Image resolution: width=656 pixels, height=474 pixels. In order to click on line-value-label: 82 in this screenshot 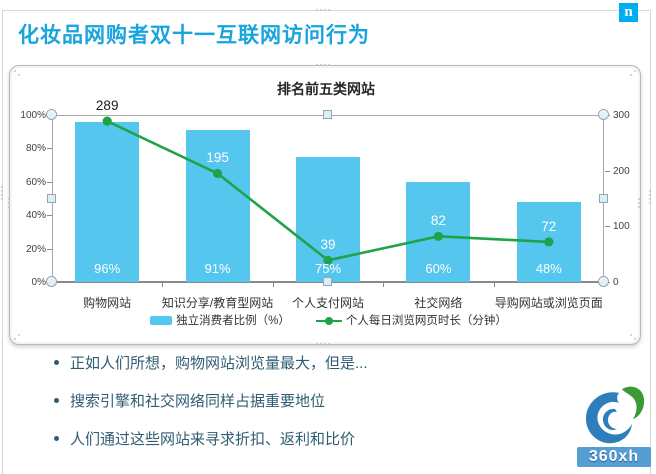, I will do `click(438, 221)`.